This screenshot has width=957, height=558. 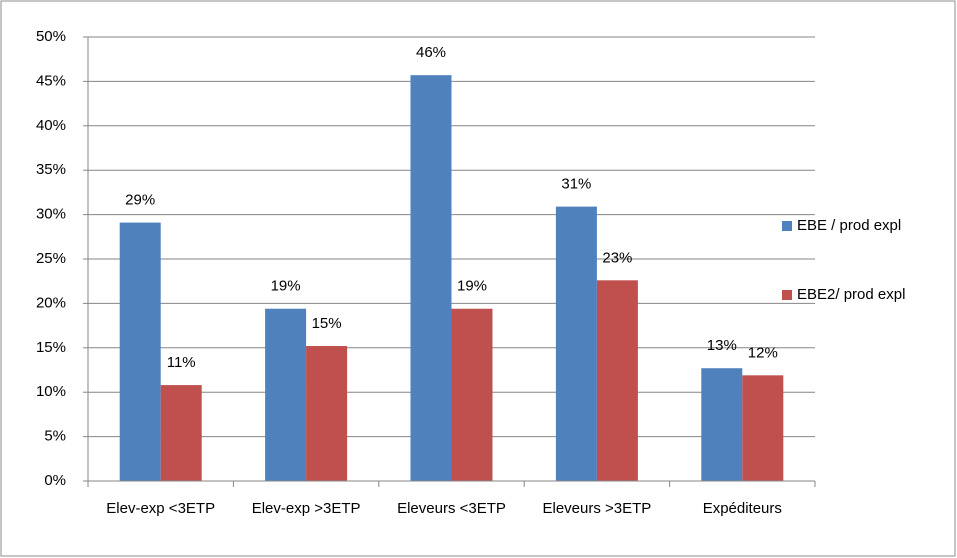 What do you see at coordinates (55, 480) in the screenshot?
I see `y-tick-label: 0%` at bounding box center [55, 480].